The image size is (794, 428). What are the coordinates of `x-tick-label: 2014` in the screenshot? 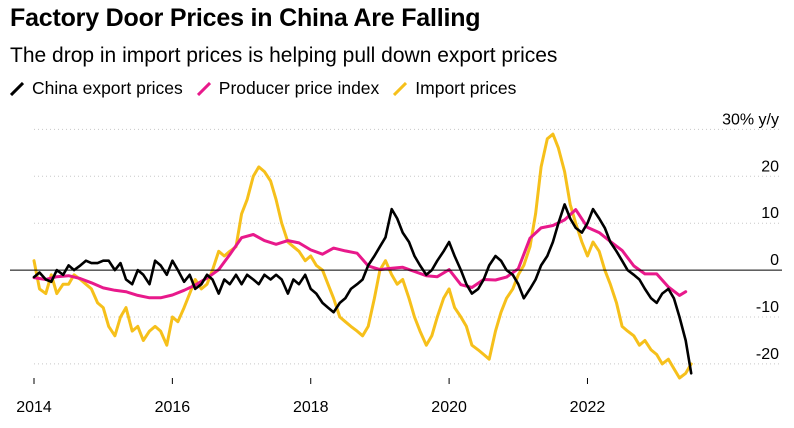 It's located at (34, 407).